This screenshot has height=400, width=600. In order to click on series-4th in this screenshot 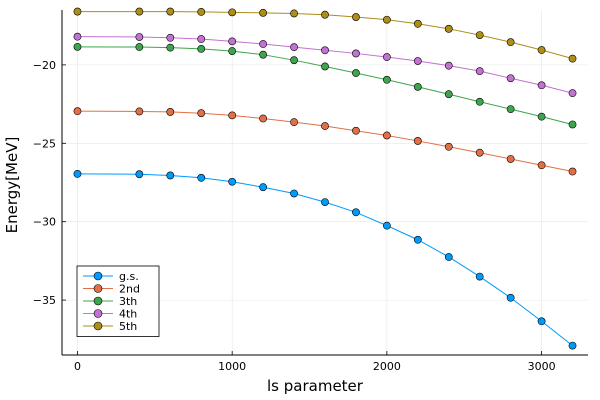, I will do `click(325, 65)`.